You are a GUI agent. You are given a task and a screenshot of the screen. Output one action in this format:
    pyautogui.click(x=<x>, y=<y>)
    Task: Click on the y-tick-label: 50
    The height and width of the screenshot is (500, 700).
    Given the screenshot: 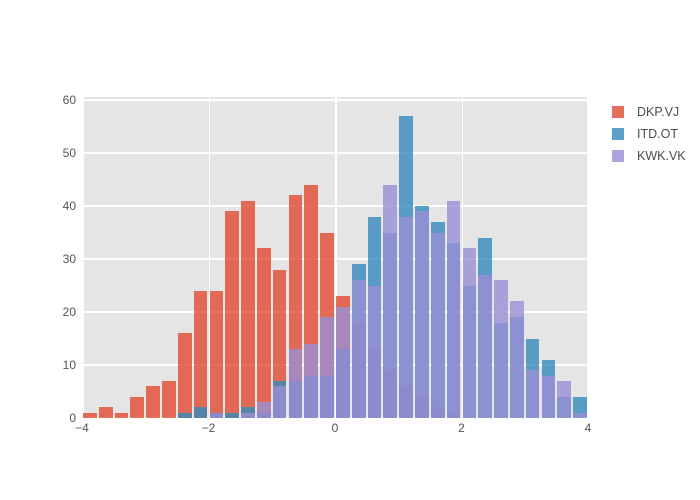 What is the action you would take?
    pyautogui.click(x=69, y=153)
    